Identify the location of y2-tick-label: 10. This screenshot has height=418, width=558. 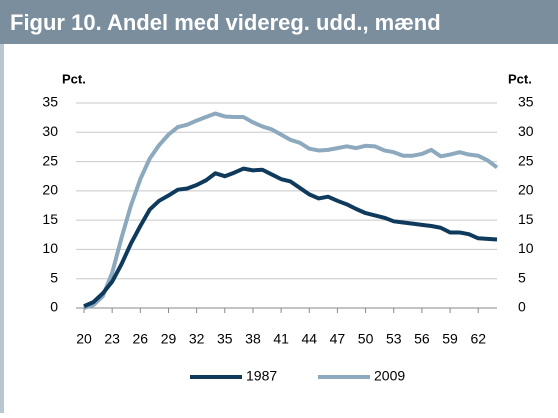
(526, 248).